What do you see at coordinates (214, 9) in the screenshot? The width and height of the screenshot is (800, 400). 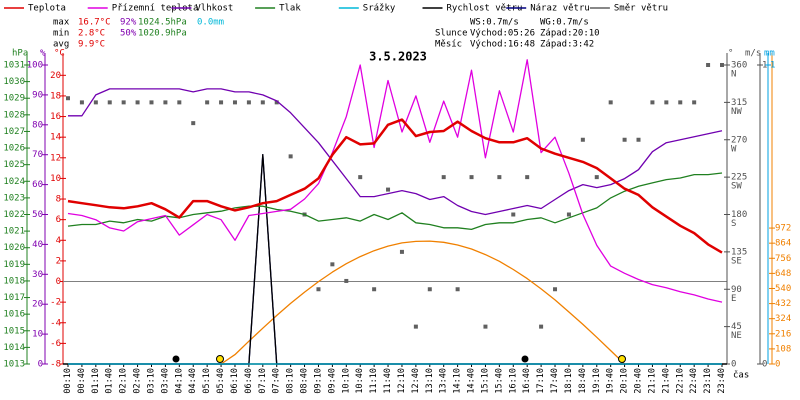 I see `legend-label: Vlhkost` at bounding box center [214, 9].